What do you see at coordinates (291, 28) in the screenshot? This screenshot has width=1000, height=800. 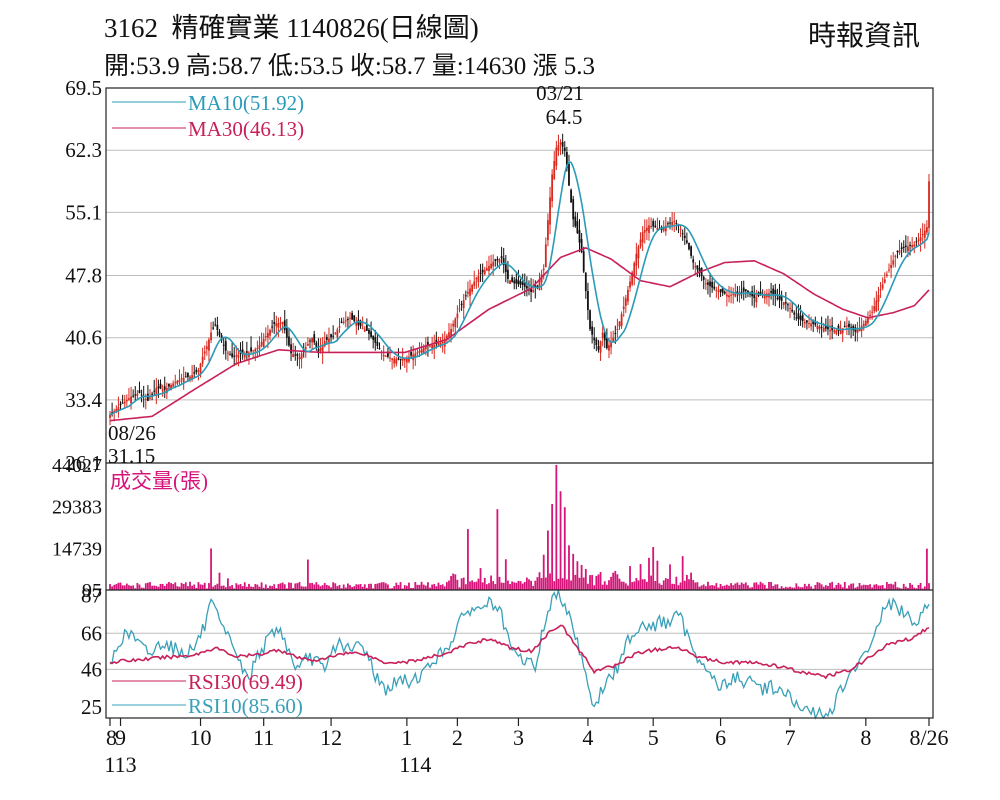 I see `chart-title: 3162 精確實業 1140826(日線圖)` at bounding box center [291, 28].